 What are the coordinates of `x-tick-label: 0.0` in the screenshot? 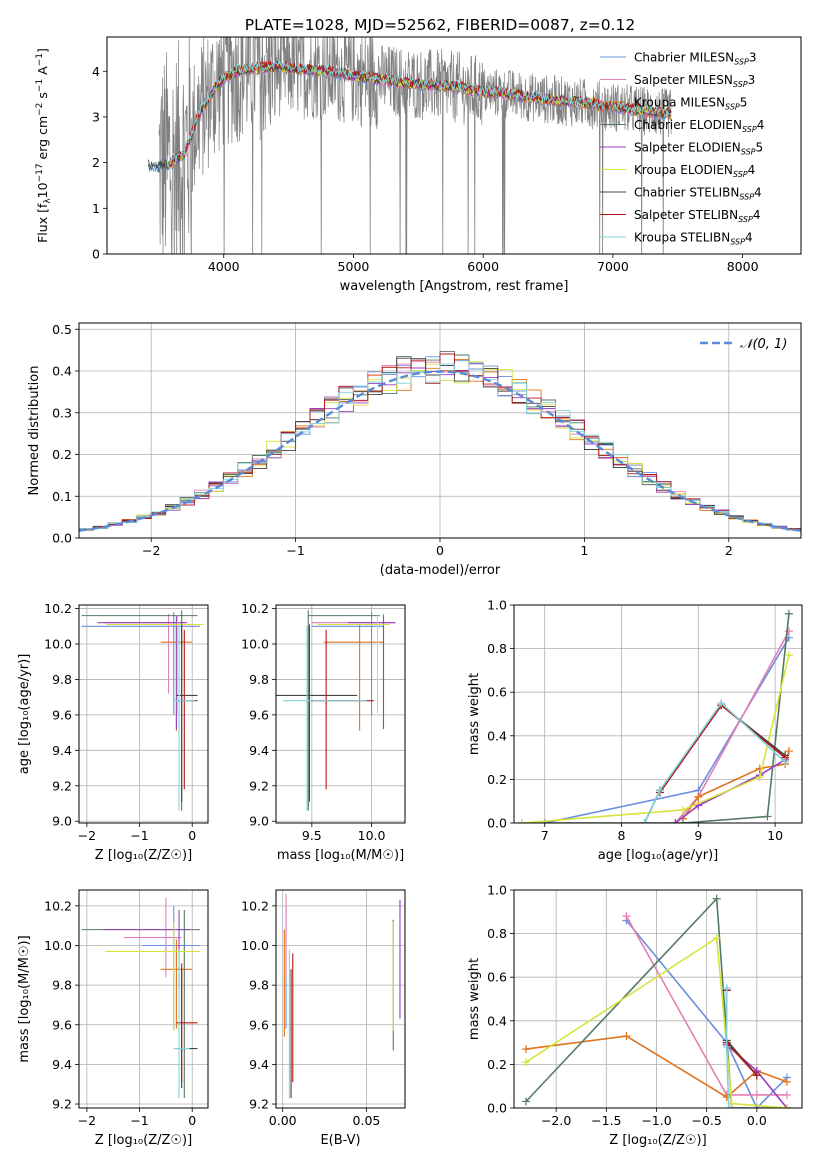 It's located at (757, 1120).